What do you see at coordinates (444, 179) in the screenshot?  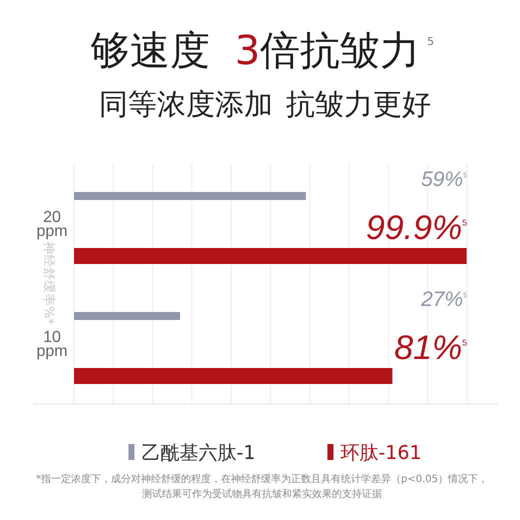 I see `data-label: 59%$^{5}$` at bounding box center [444, 179].